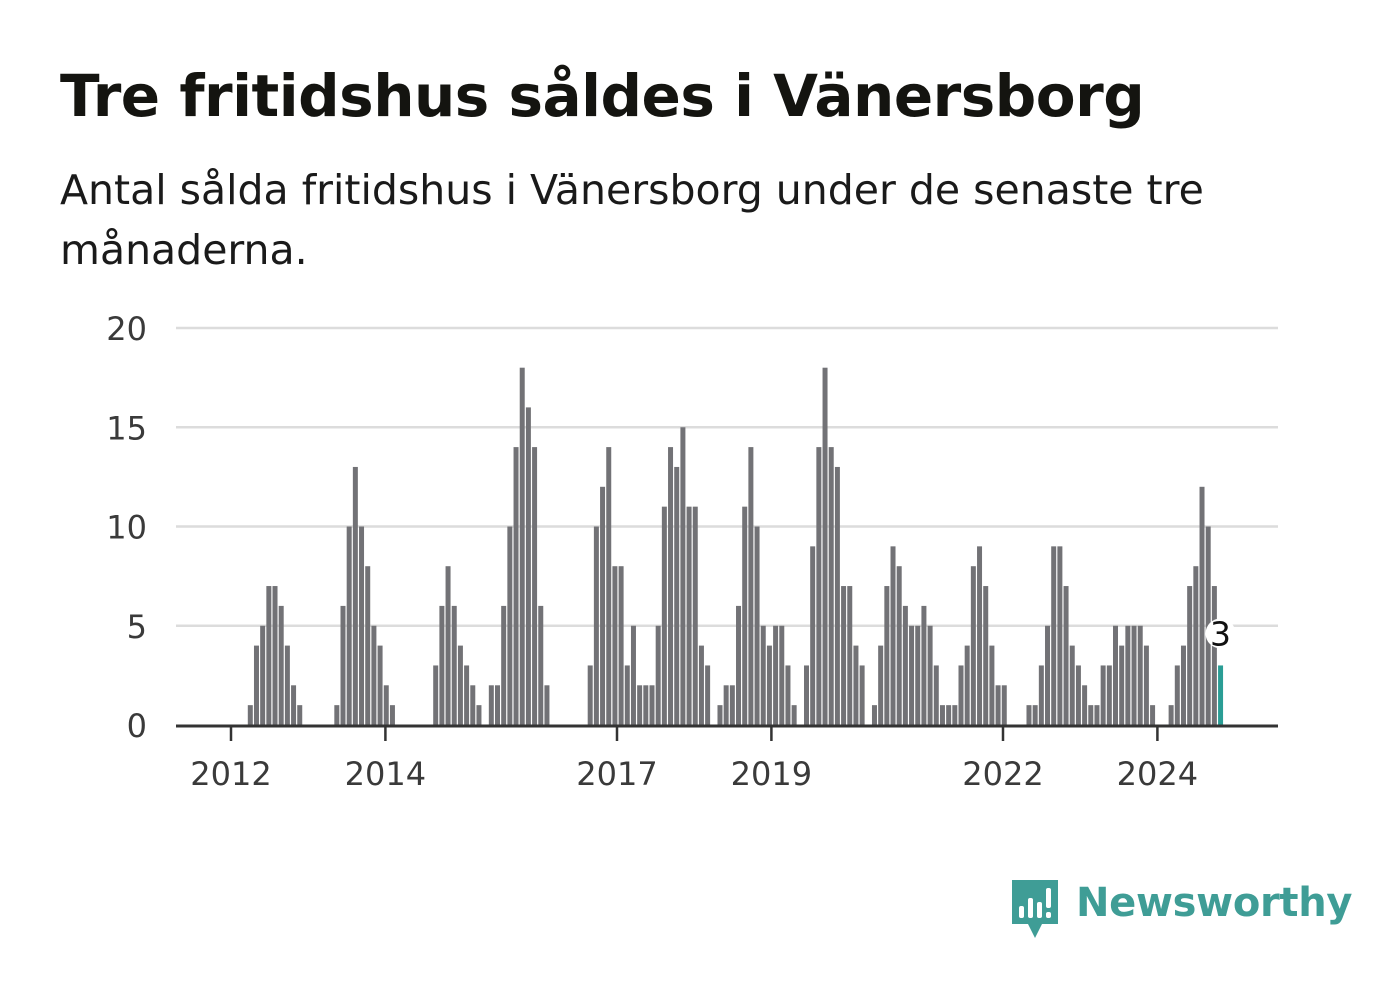 The height and width of the screenshot is (999, 1382). I want to click on y-tick-label: 20, so click(126, 329).